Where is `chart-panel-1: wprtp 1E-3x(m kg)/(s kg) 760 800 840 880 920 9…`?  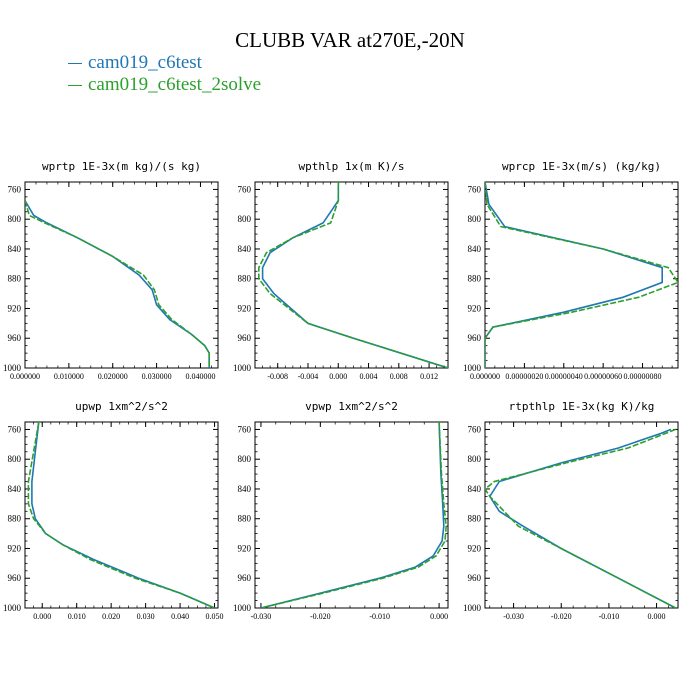
chart-panel-1: wprtp 1E-3x(m kg)/(s kg) 760 800 840 880 920 9… is located at coordinates (111, 270).